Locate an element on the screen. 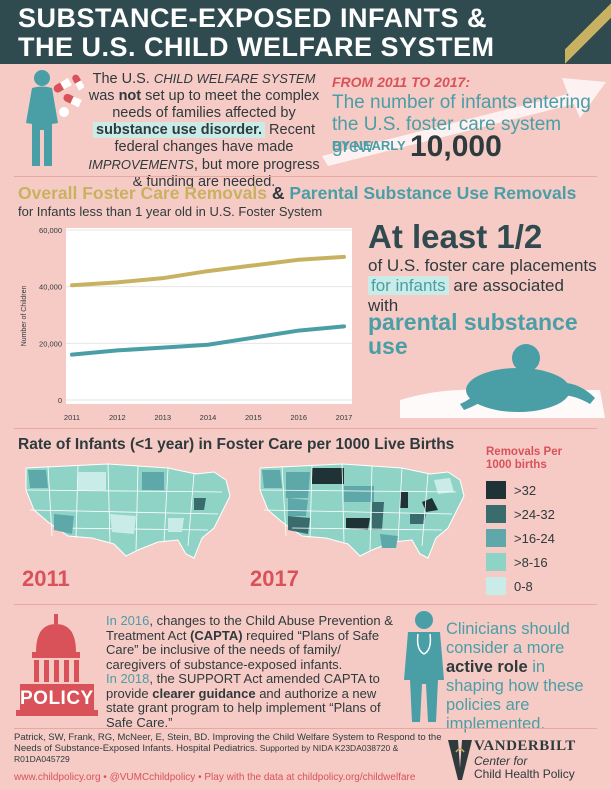 This screenshot has width=611, height=790. stat-period: FROM 2011 TO 2017: is located at coordinates (401, 82).